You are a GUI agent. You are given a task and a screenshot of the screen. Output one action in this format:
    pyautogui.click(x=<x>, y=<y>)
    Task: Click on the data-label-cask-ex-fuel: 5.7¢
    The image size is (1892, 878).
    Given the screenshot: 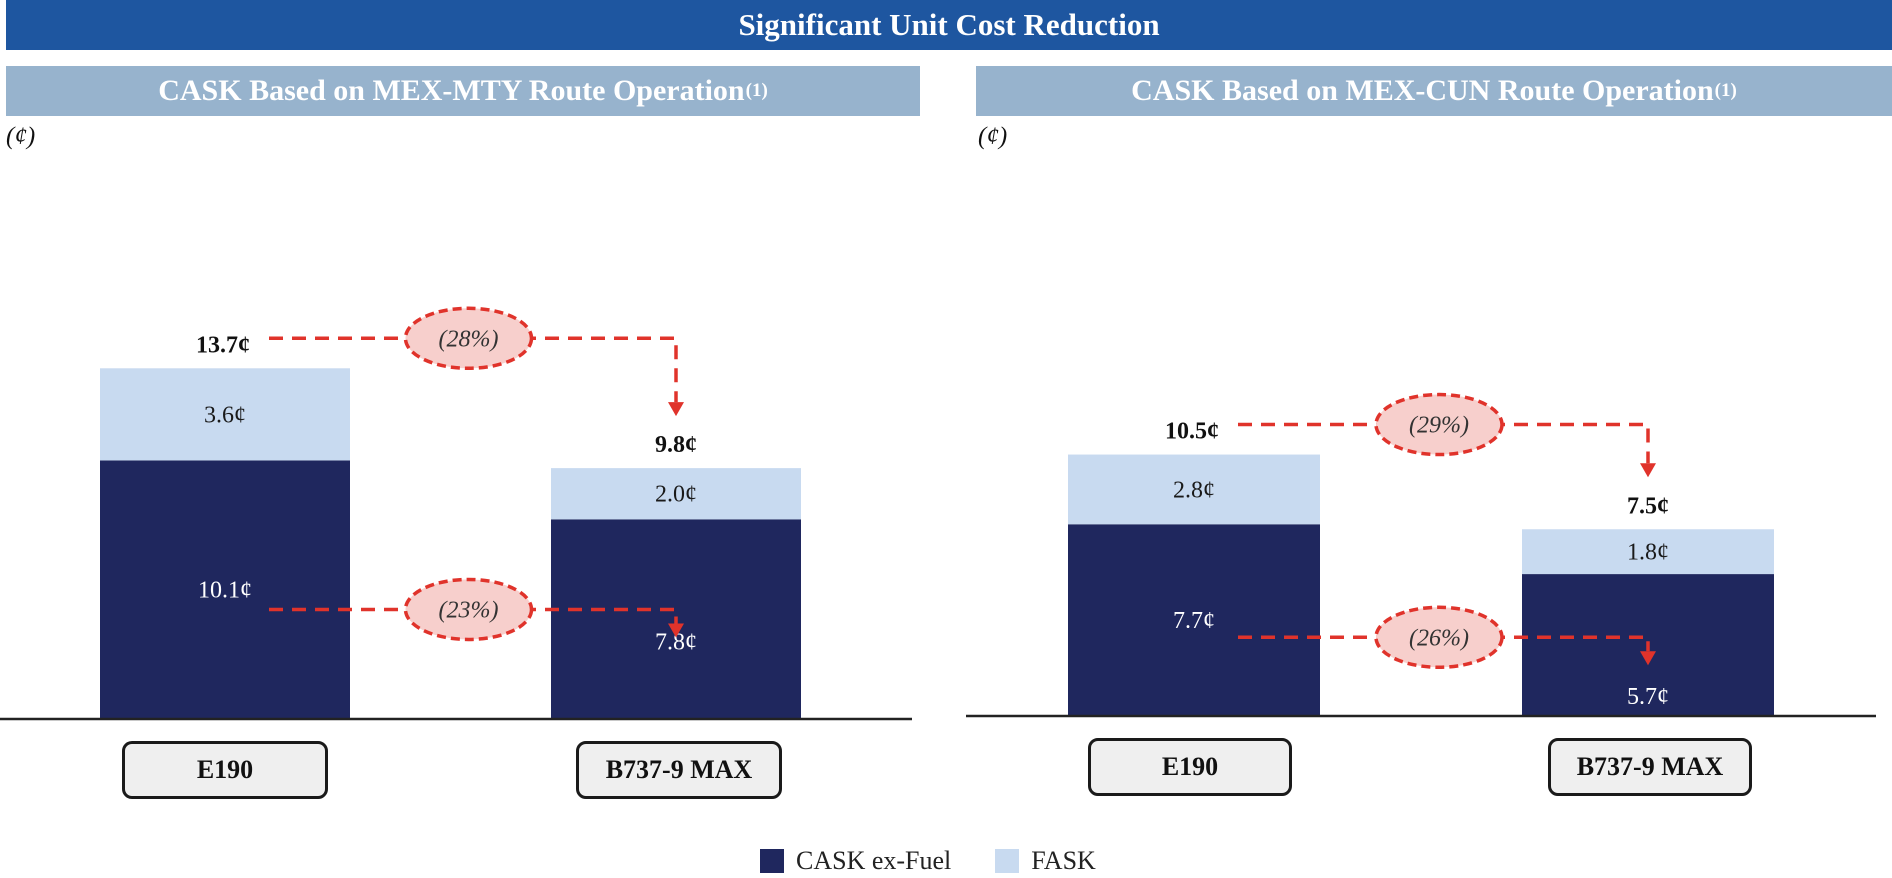 What is the action you would take?
    pyautogui.click(x=1648, y=697)
    